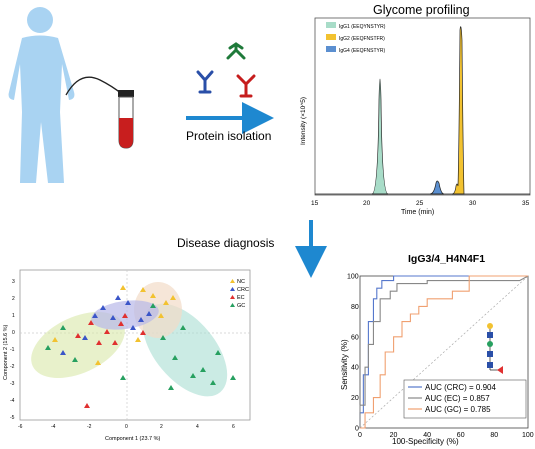  Describe the element at coordinates (355, 368) in the screenshot. I see `roc-ytick: 40` at that location.